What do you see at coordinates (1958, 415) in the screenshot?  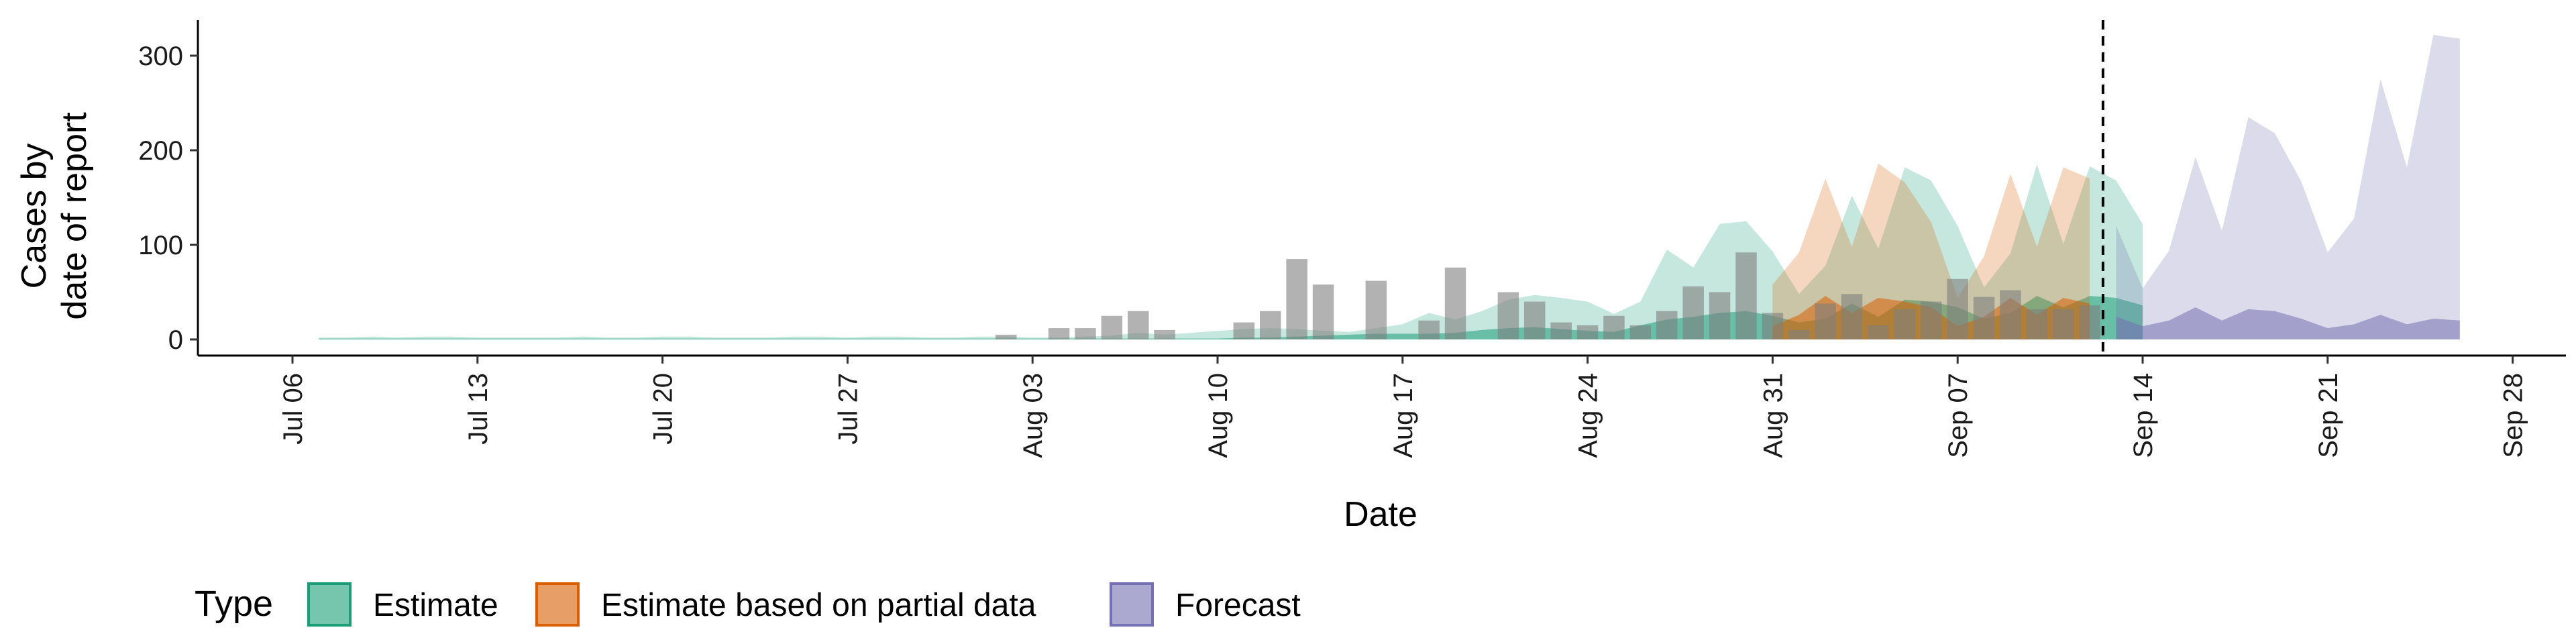 I see `x-tick-label: Sep 07` at bounding box center [1958, 415].